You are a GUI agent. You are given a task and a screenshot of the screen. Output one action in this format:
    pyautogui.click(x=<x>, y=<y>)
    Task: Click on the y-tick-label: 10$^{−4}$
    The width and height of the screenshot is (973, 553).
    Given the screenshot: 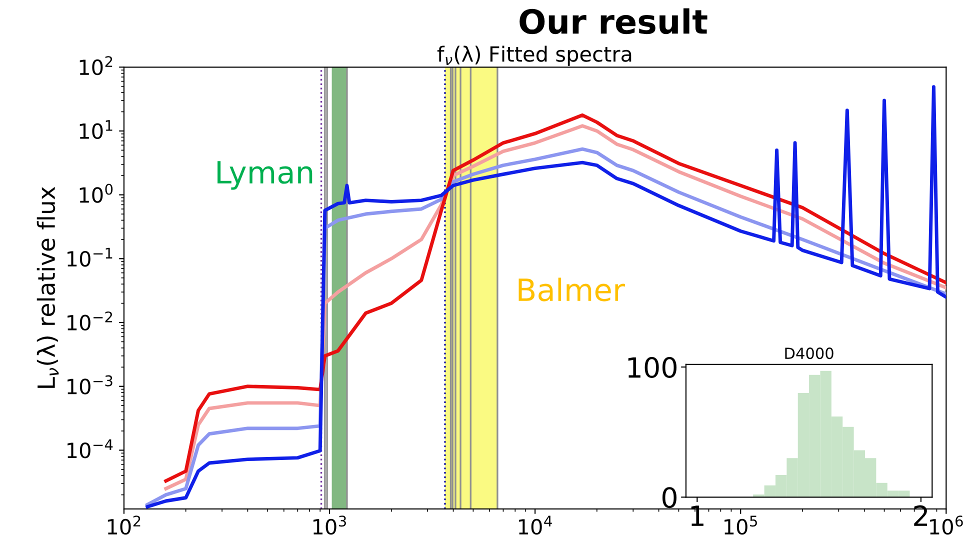 What is the action you would take?
    pyautogui.click(x=90, y=448)
    